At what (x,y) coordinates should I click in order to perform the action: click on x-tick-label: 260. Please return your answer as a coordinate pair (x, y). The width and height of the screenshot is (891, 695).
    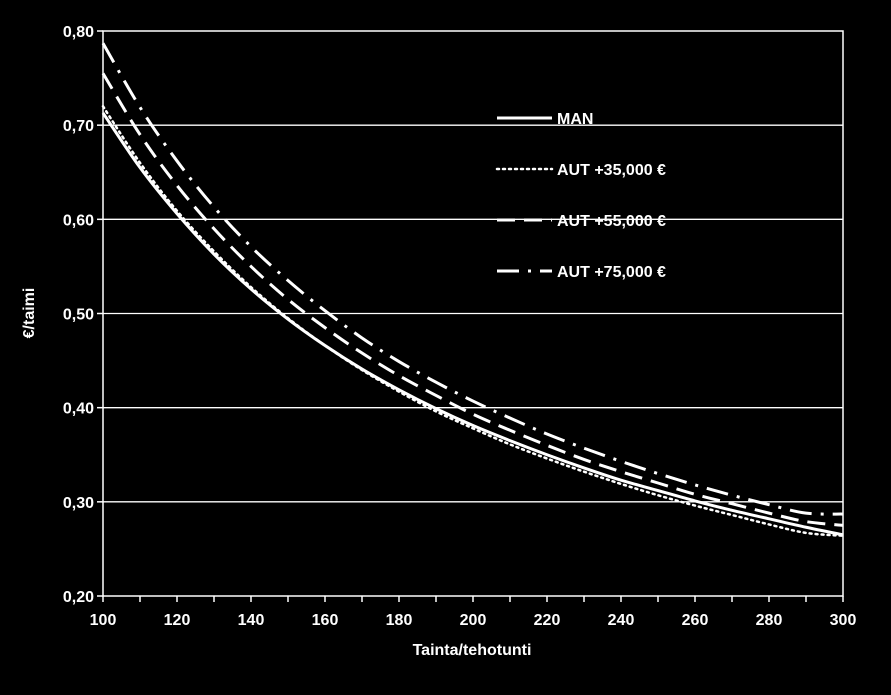
    Looking at the image, I should click on (695, 620).